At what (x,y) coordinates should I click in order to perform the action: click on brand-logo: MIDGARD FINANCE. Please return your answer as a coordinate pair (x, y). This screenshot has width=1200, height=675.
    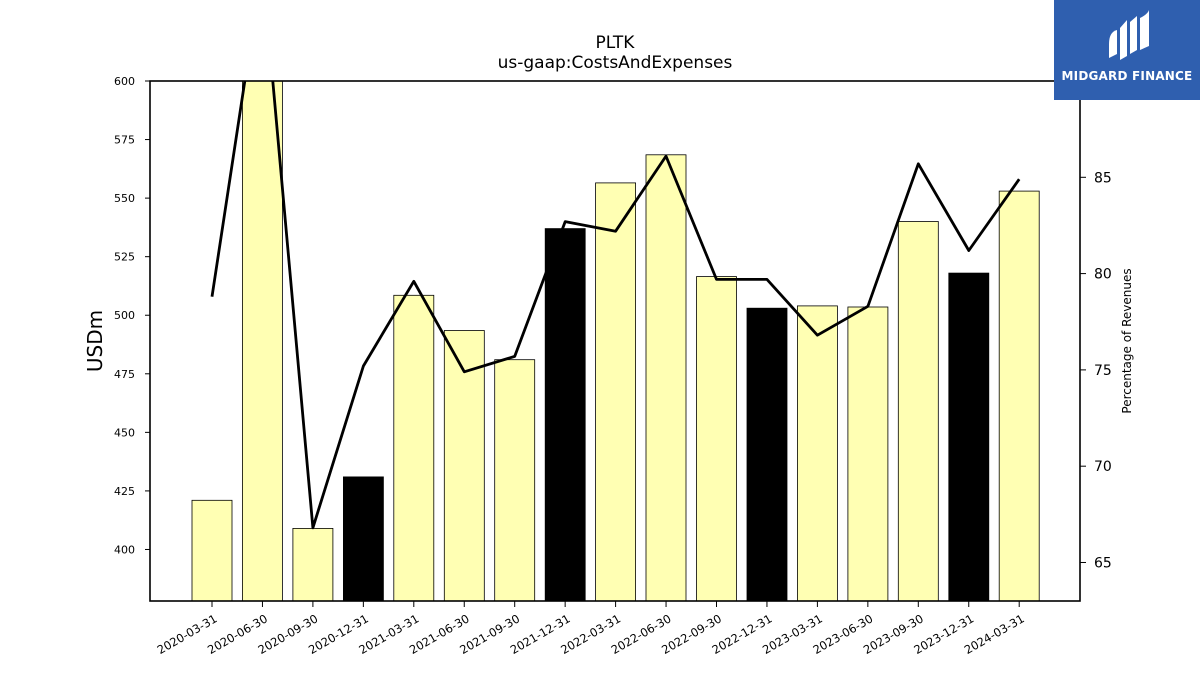
    Looking at the image, I should click on (1127, 50).